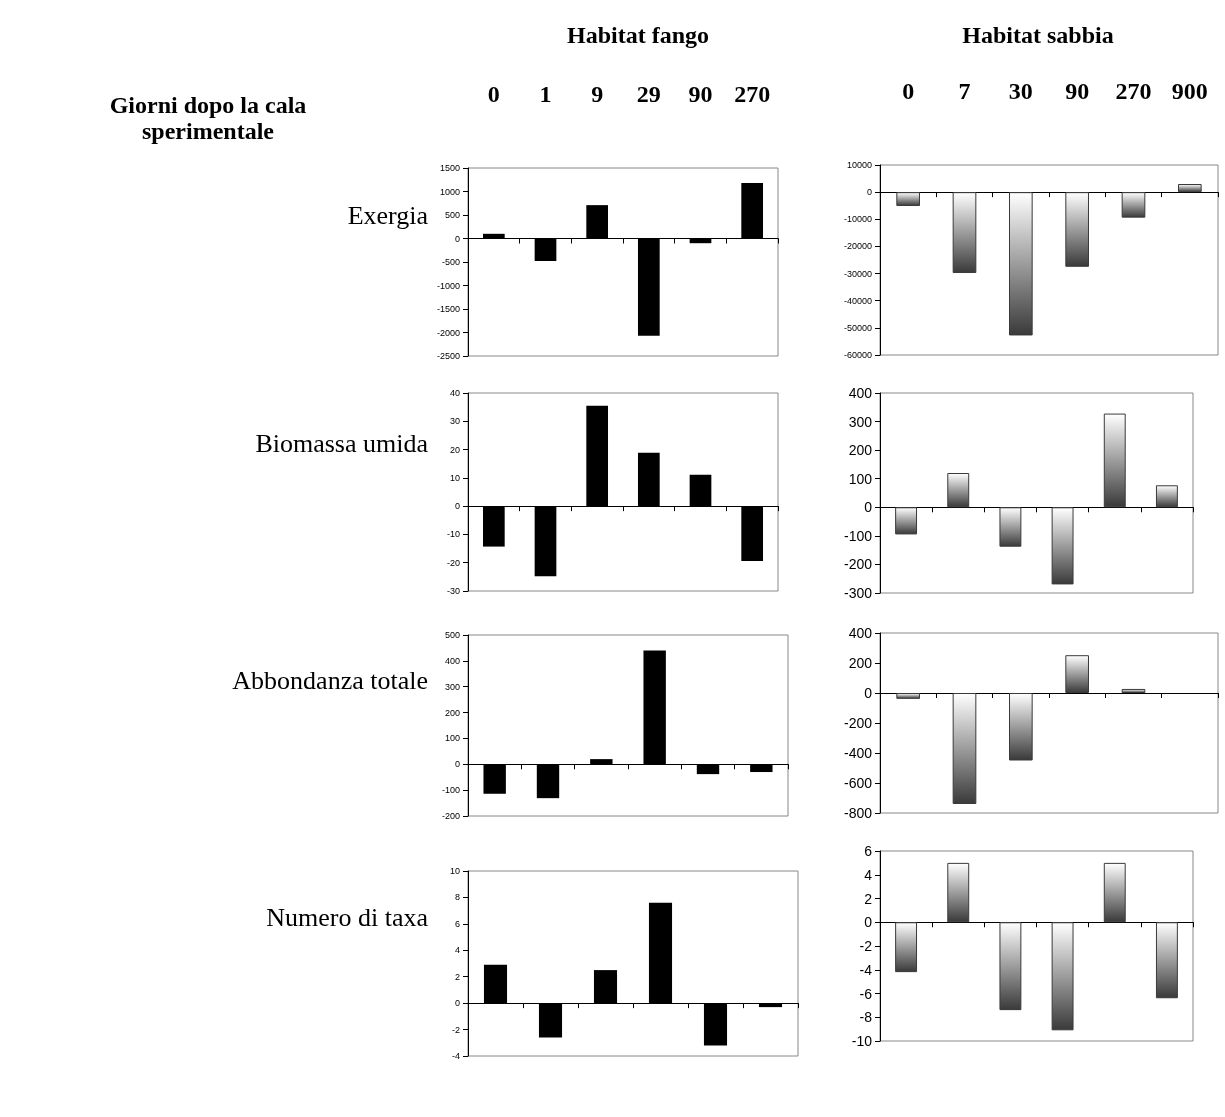 Image resolution: width=1225 pixels, height=1117 pixels. What do you see at coordinates (858, 753) in the screenshot?
I see `y-tick-label: -400` at bounding box center [858, 753].